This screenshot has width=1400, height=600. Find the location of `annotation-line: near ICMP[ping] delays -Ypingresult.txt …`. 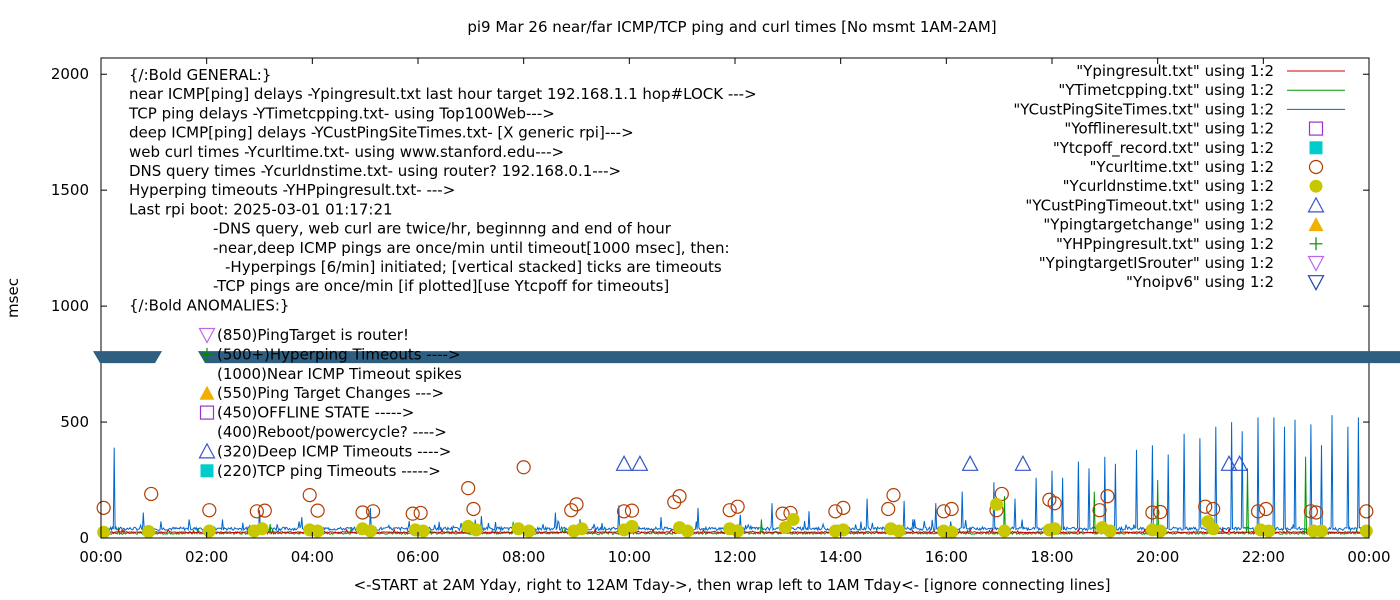

annotation-line: near ICMP[ping] delays -Ypingresult.txt … is located at coordinates (443, 94).